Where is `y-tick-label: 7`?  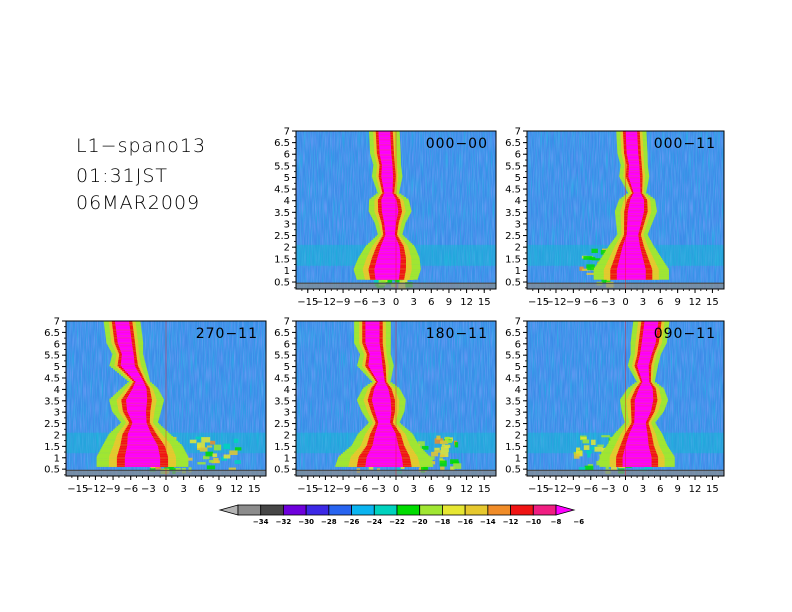 y-tick-label: 7 is located at coordinates (57, 322).